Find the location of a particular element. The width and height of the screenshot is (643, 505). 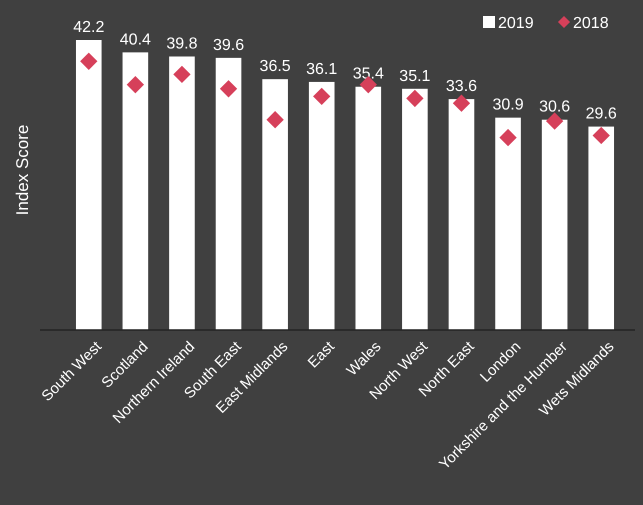

data-label: 30.6 is located at coordinates (554, 107).